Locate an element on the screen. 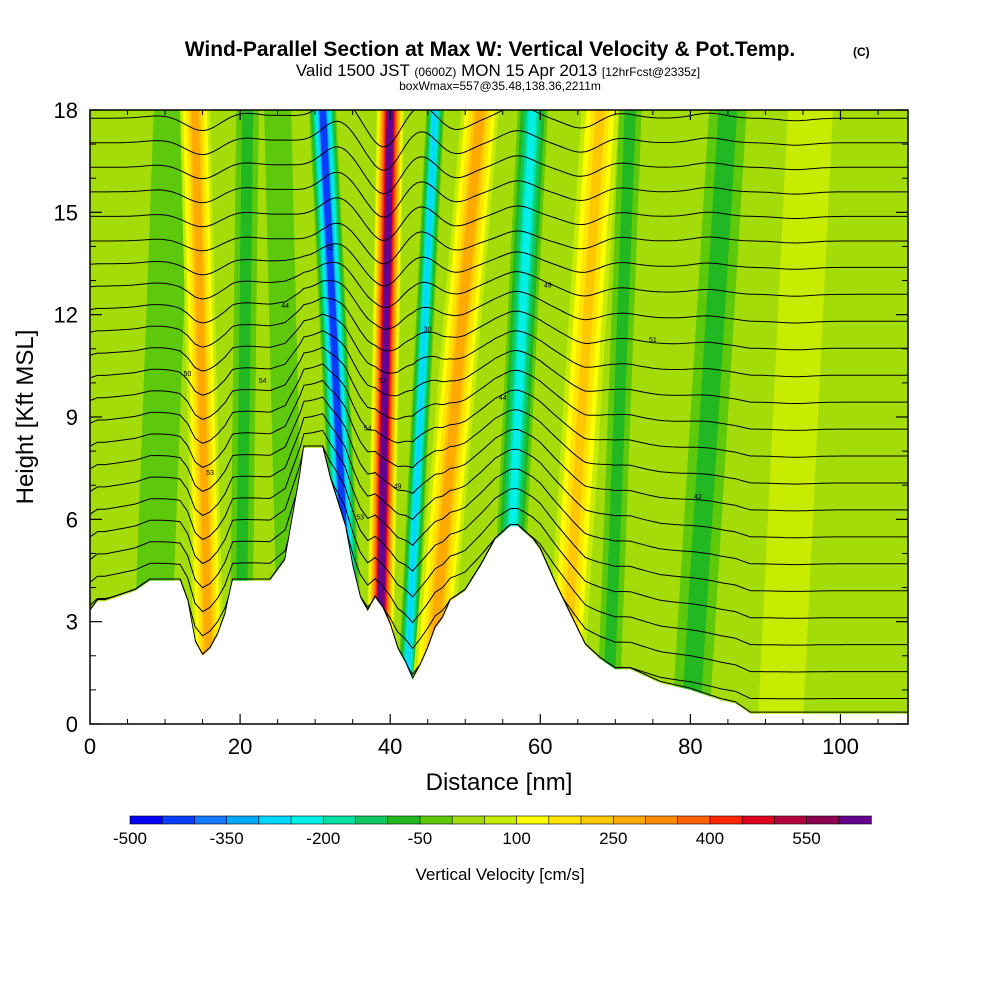  isentrope-label: 30 is located at coordinates (428, 330).